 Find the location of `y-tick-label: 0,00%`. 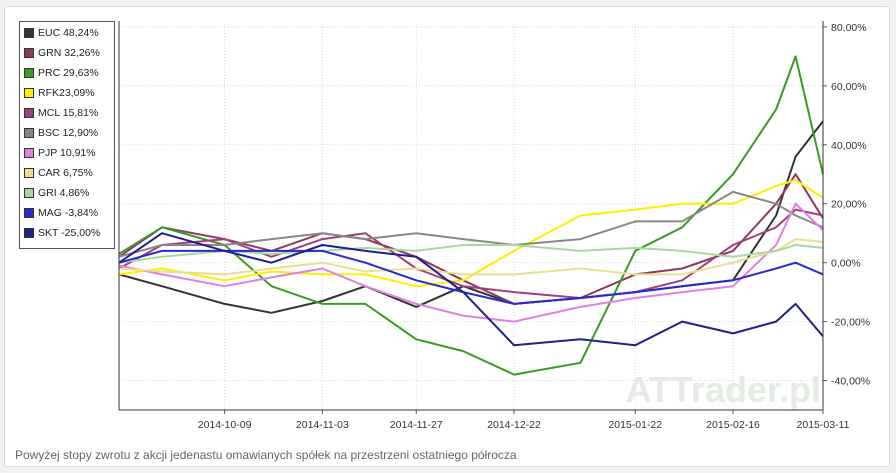

y-tick-label: 0,00% is located at coordinates (846, 264).